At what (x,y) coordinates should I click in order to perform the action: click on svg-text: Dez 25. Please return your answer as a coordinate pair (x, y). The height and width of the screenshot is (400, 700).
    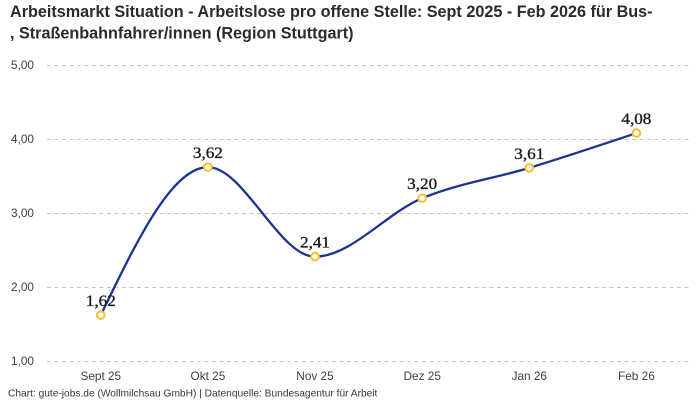
    Looking at the image, I should click on (423, 376).